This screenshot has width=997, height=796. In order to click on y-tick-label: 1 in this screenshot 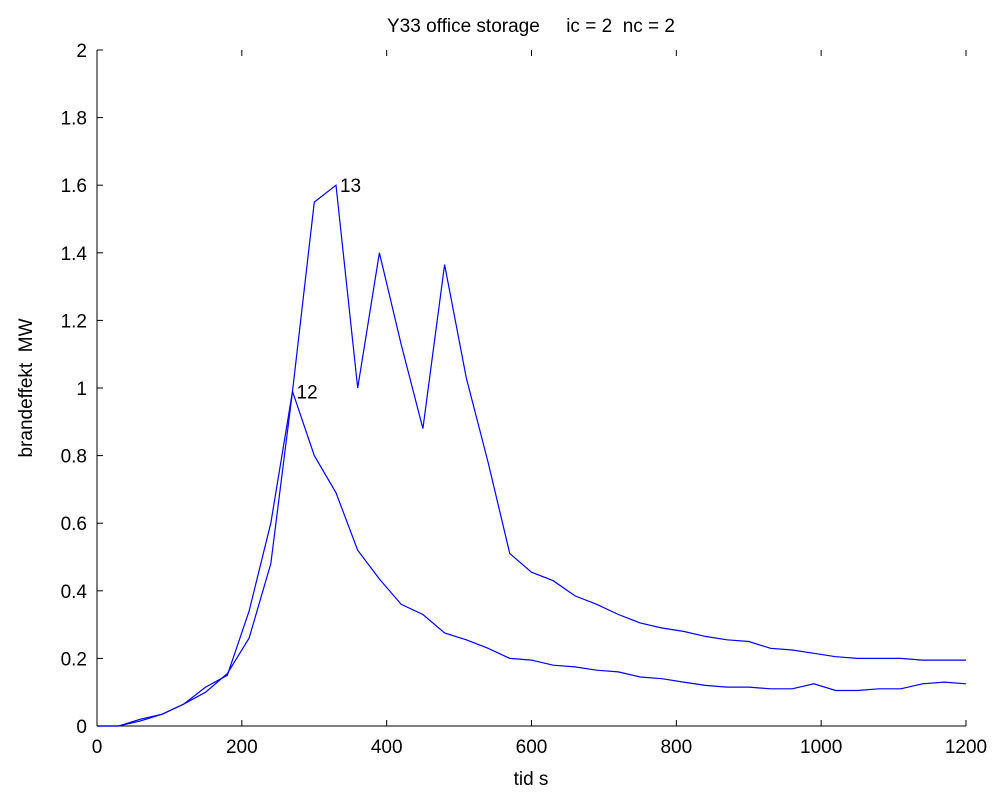, I will do `click(81, 389)`.